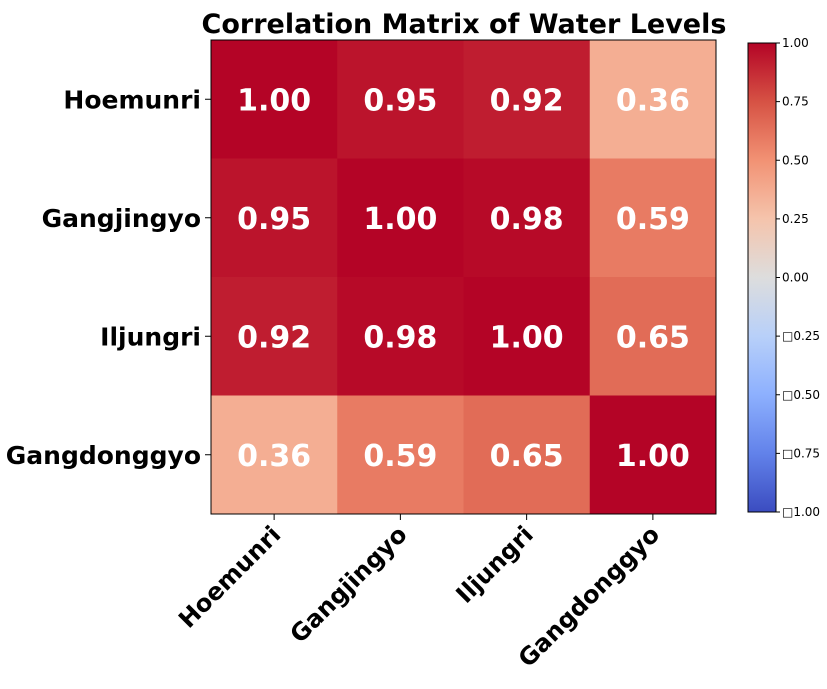  I want to click on colorbar-tick-label: 0.50, so click(795, 160).